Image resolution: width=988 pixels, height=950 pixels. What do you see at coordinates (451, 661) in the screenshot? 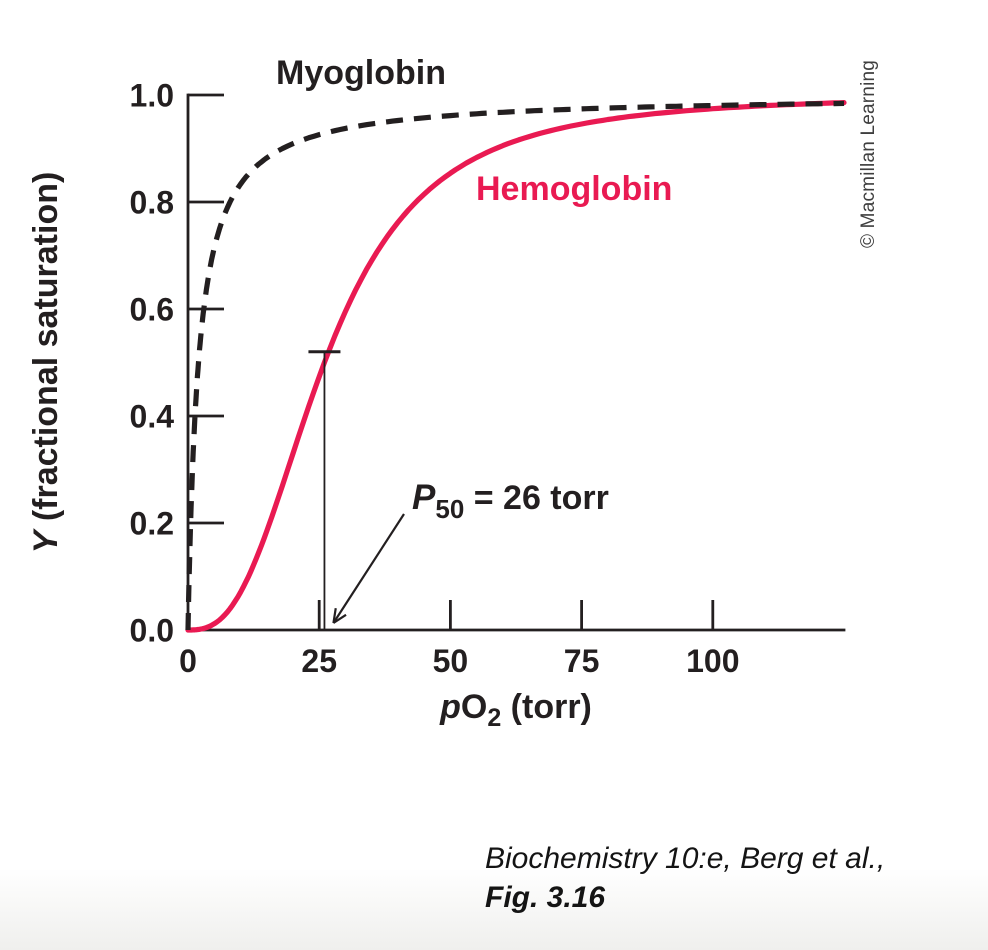
I see `x-tick-label: 50` at bounding box center [451, 661].